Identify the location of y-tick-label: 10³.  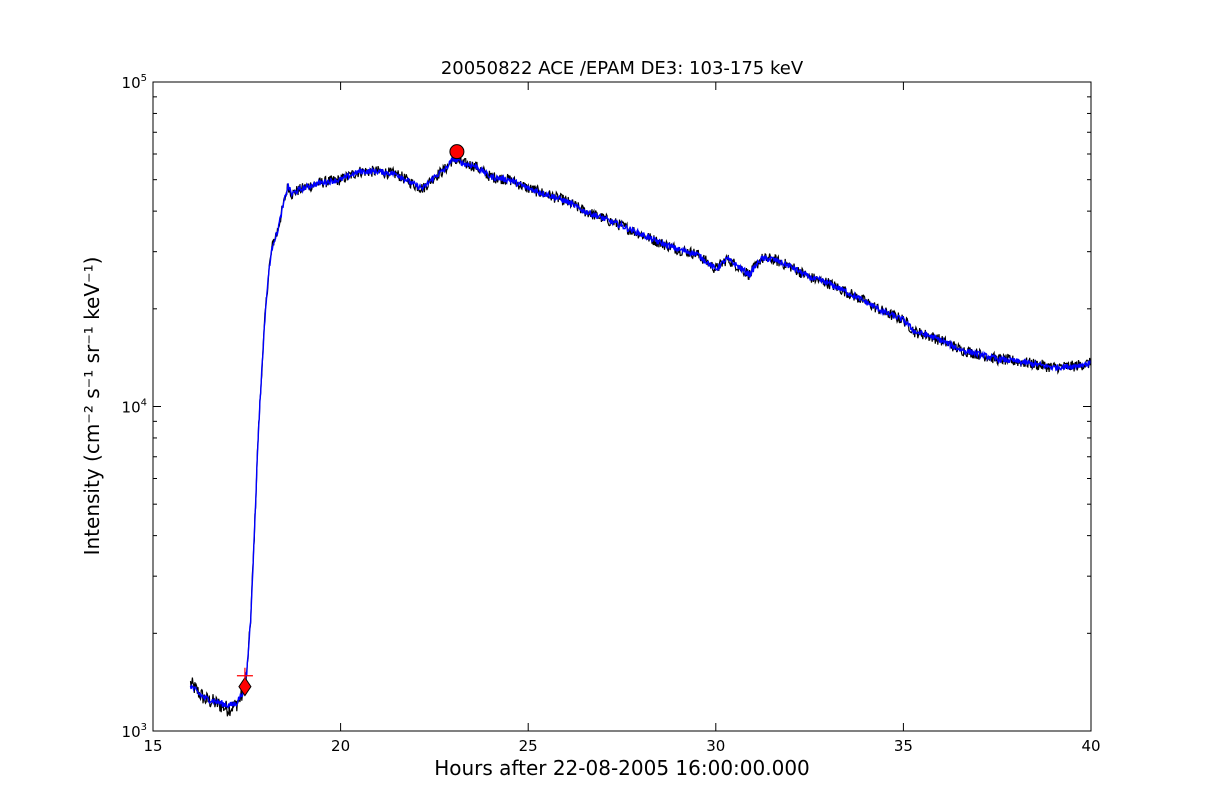
(134, 731).